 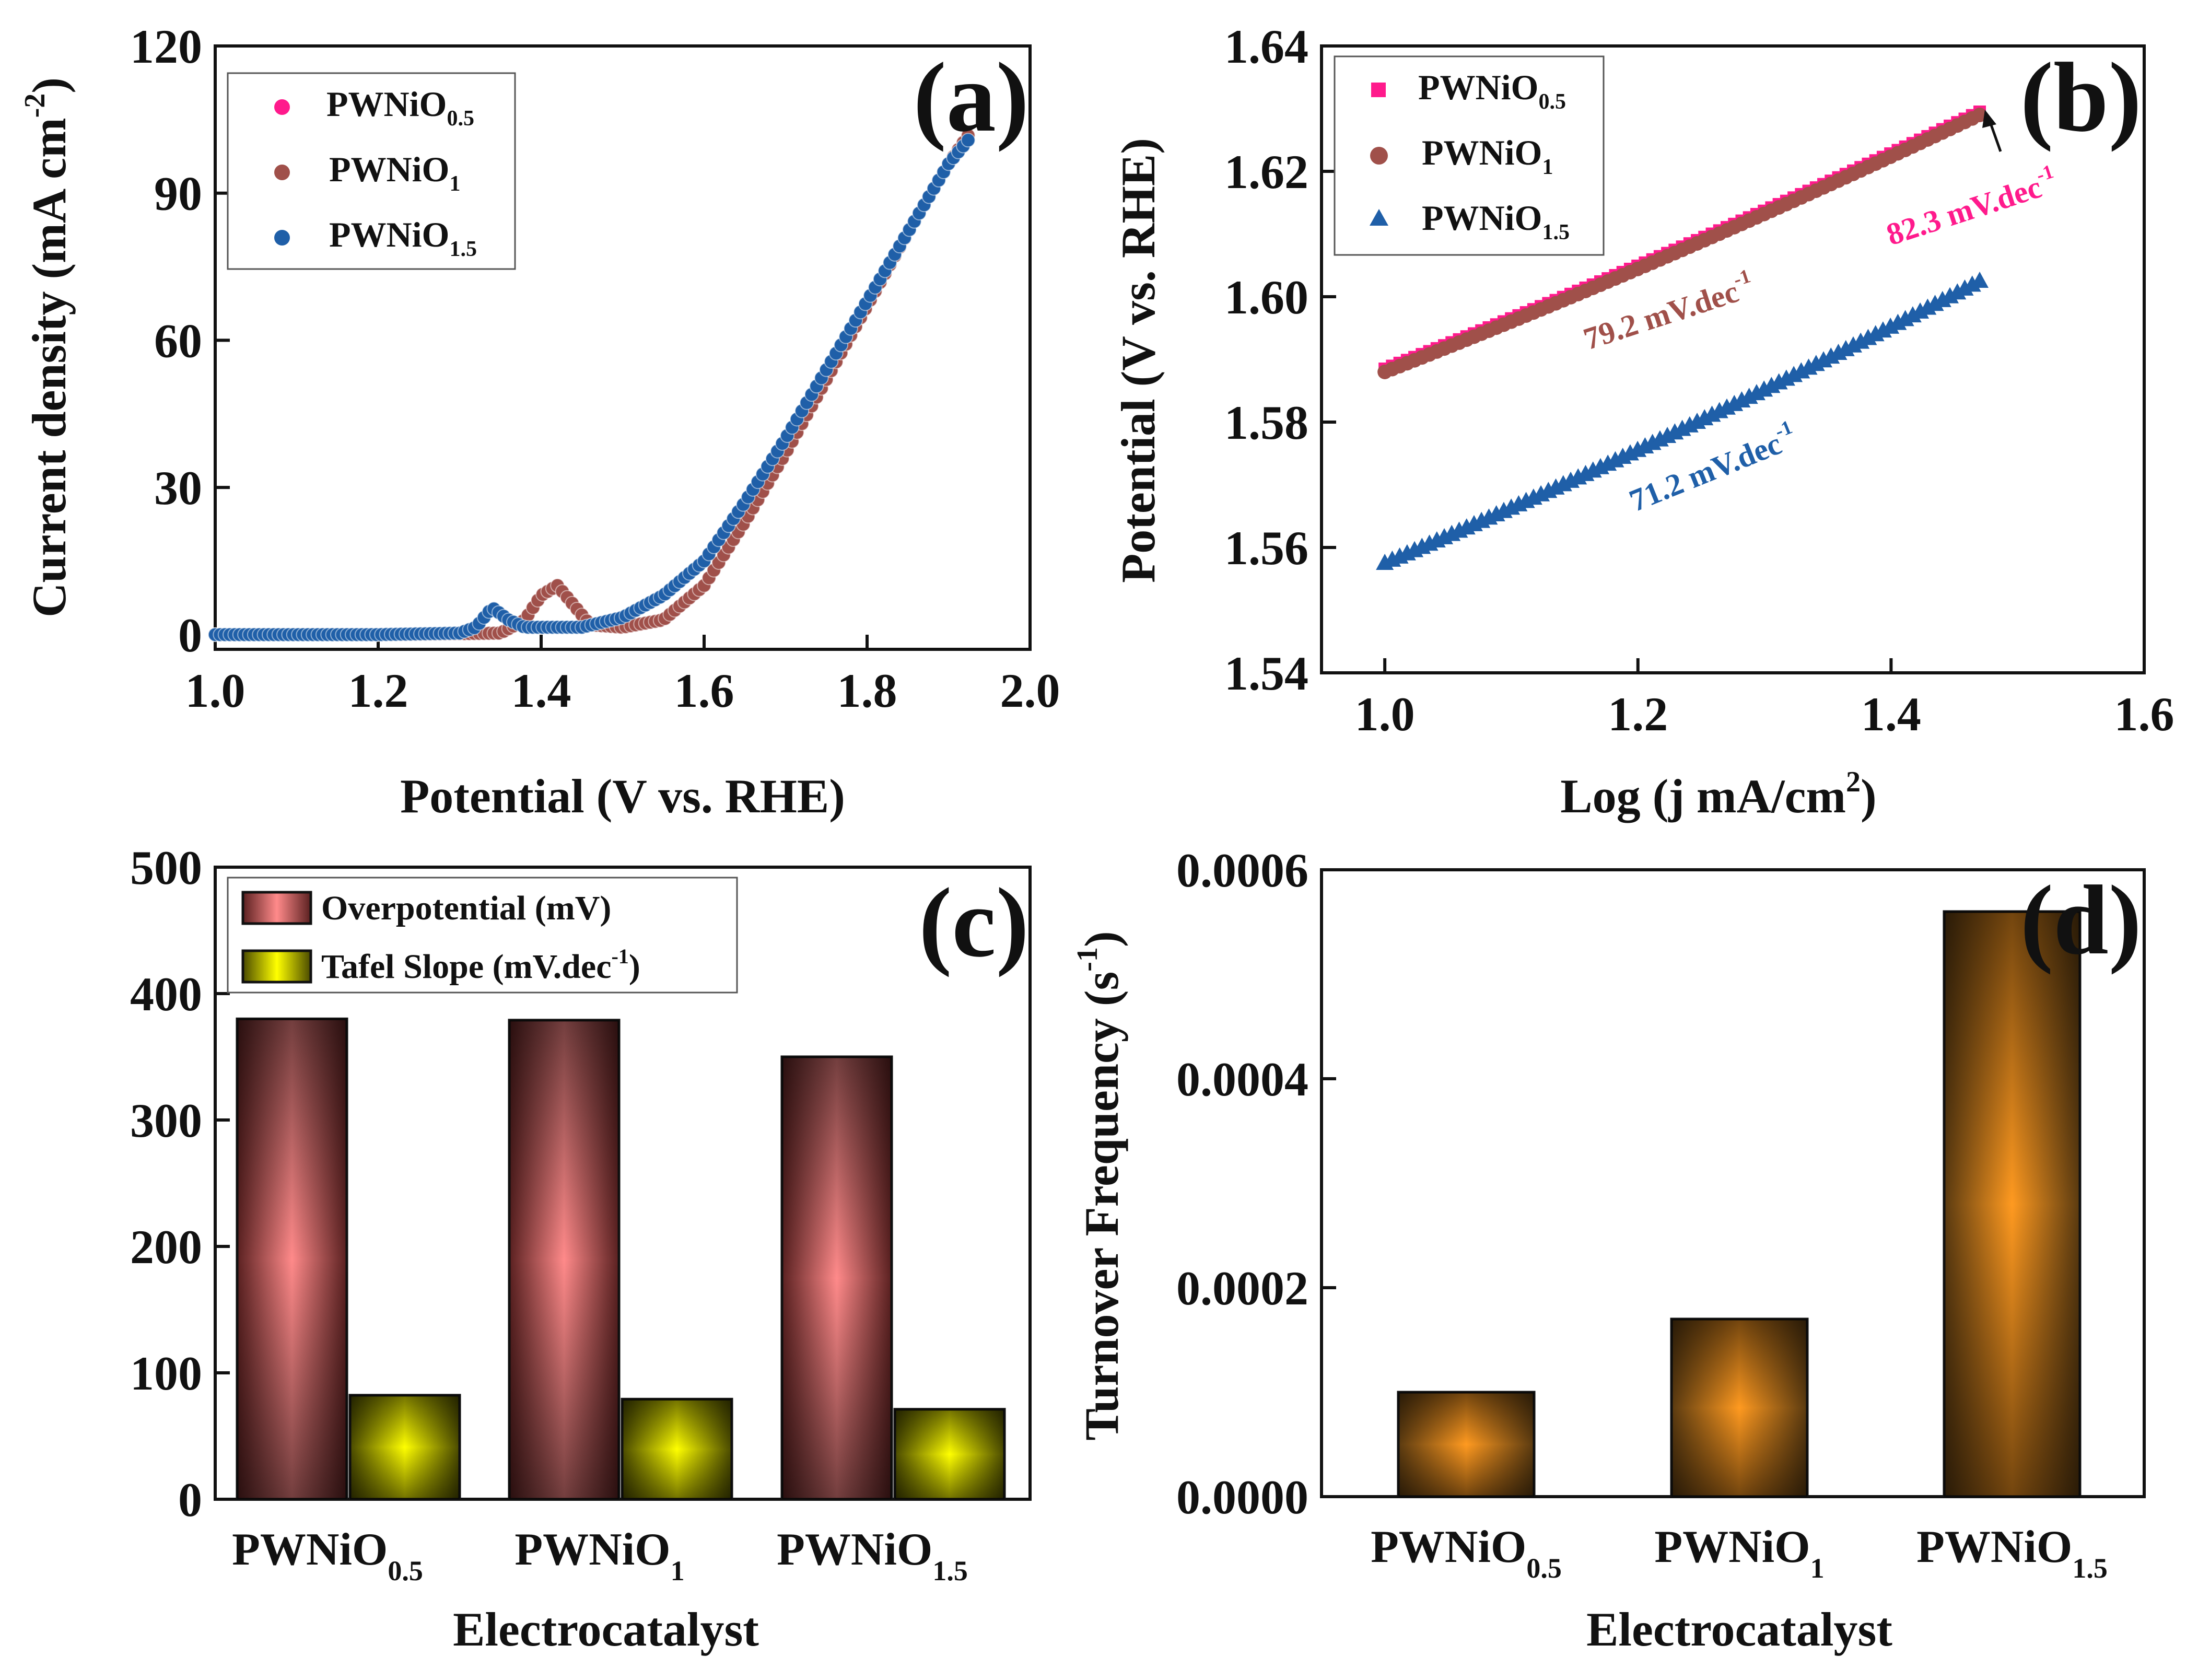 I want to click on y-tick-label: 300, so click(x=166, y=1120).